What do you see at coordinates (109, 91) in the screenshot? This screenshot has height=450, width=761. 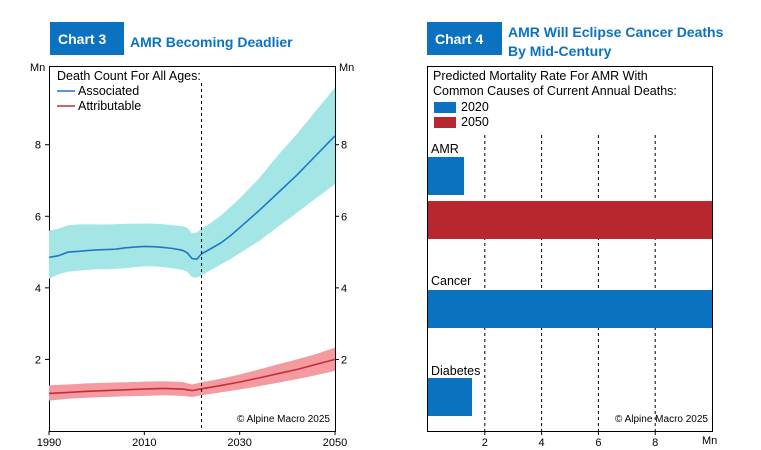 I see `legend-associated-label: Associated` at bounding box center [109, 91].